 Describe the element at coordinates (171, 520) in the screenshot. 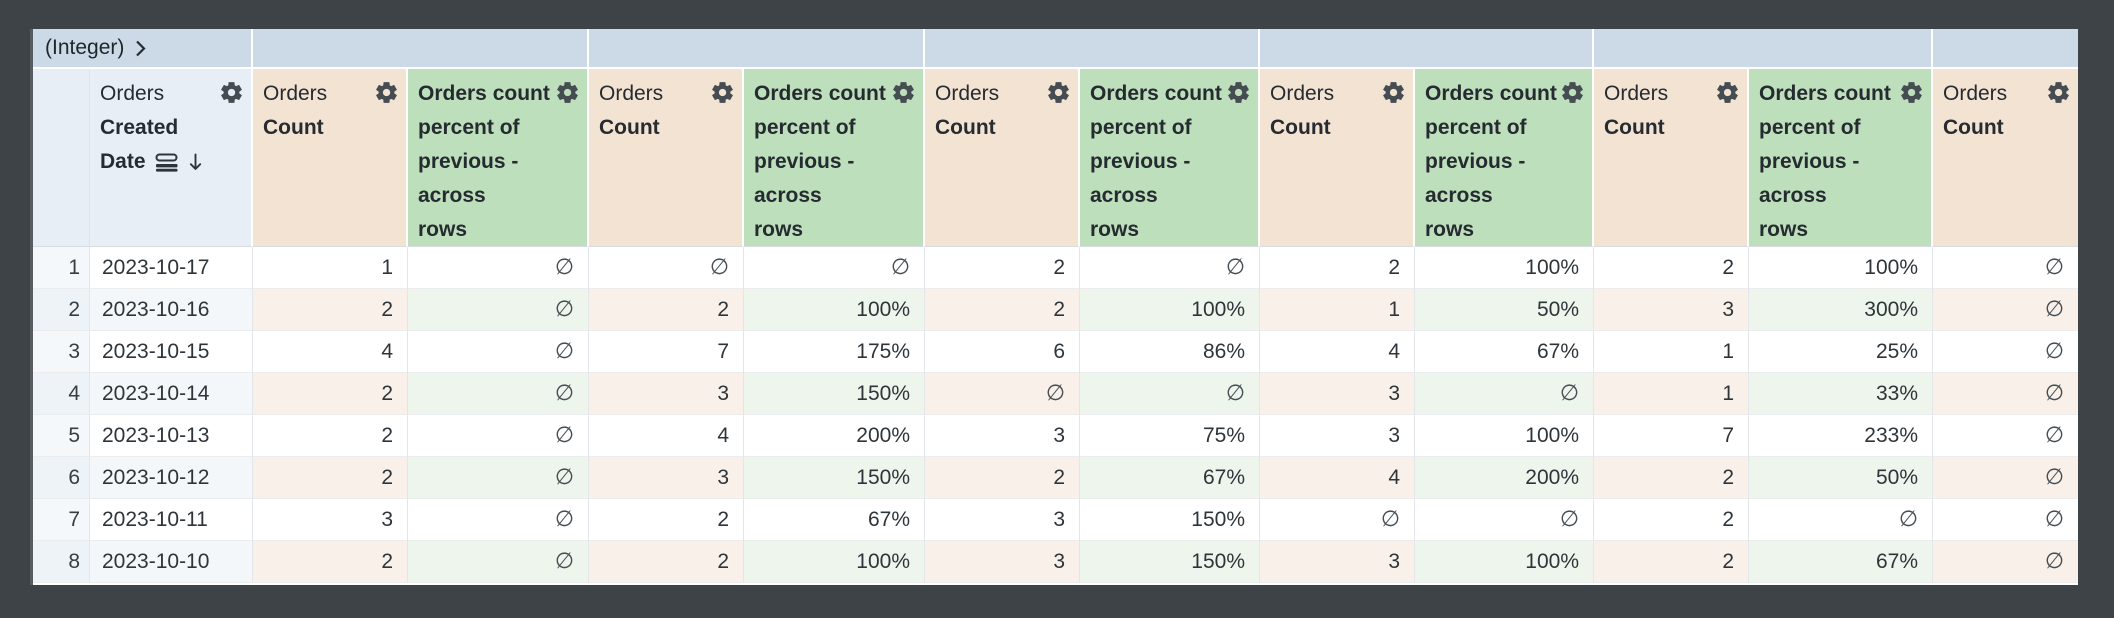

I see `date-cell: 2023-10-11` at that location.